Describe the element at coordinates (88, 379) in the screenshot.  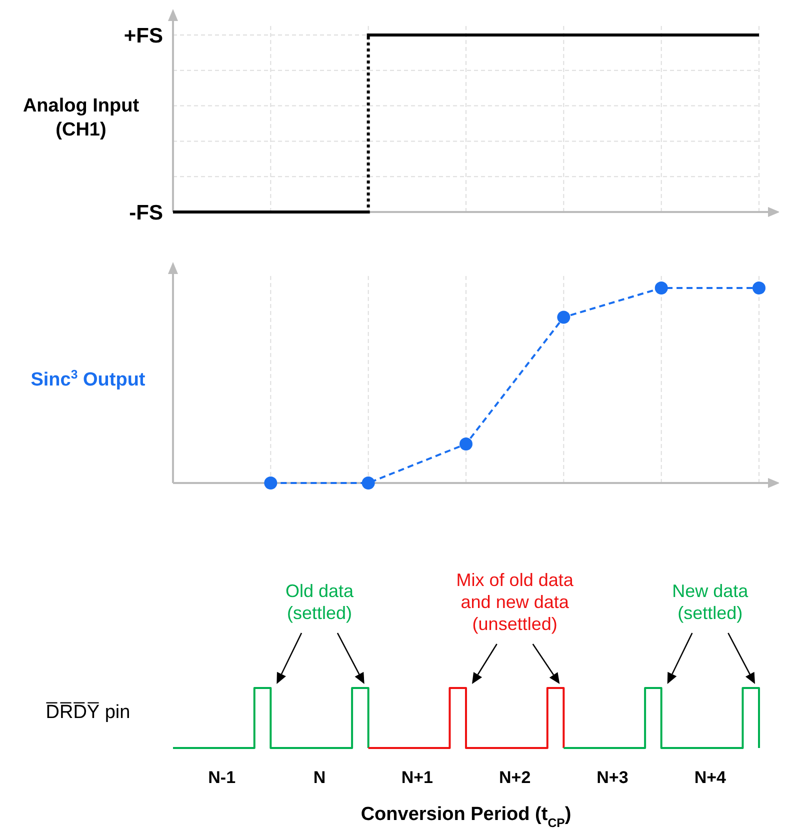
I see `y-axis-title: Sinc$^{3}$ Output` at that location.